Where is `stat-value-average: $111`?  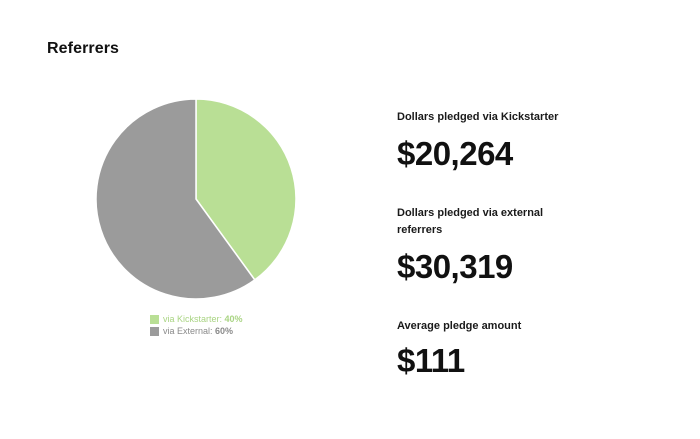
stat-value-average: $111 is located at coordinates (431, 360).